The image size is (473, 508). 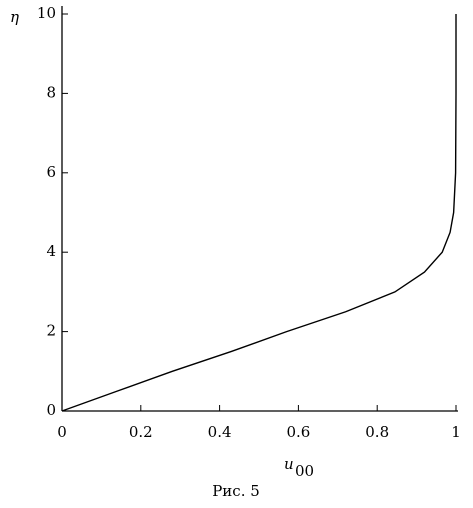 What do you see at coordinates (304, 471) in the screenshot?
I see `x-axis-label-subscript: 00` at bounding box center [304, 471].